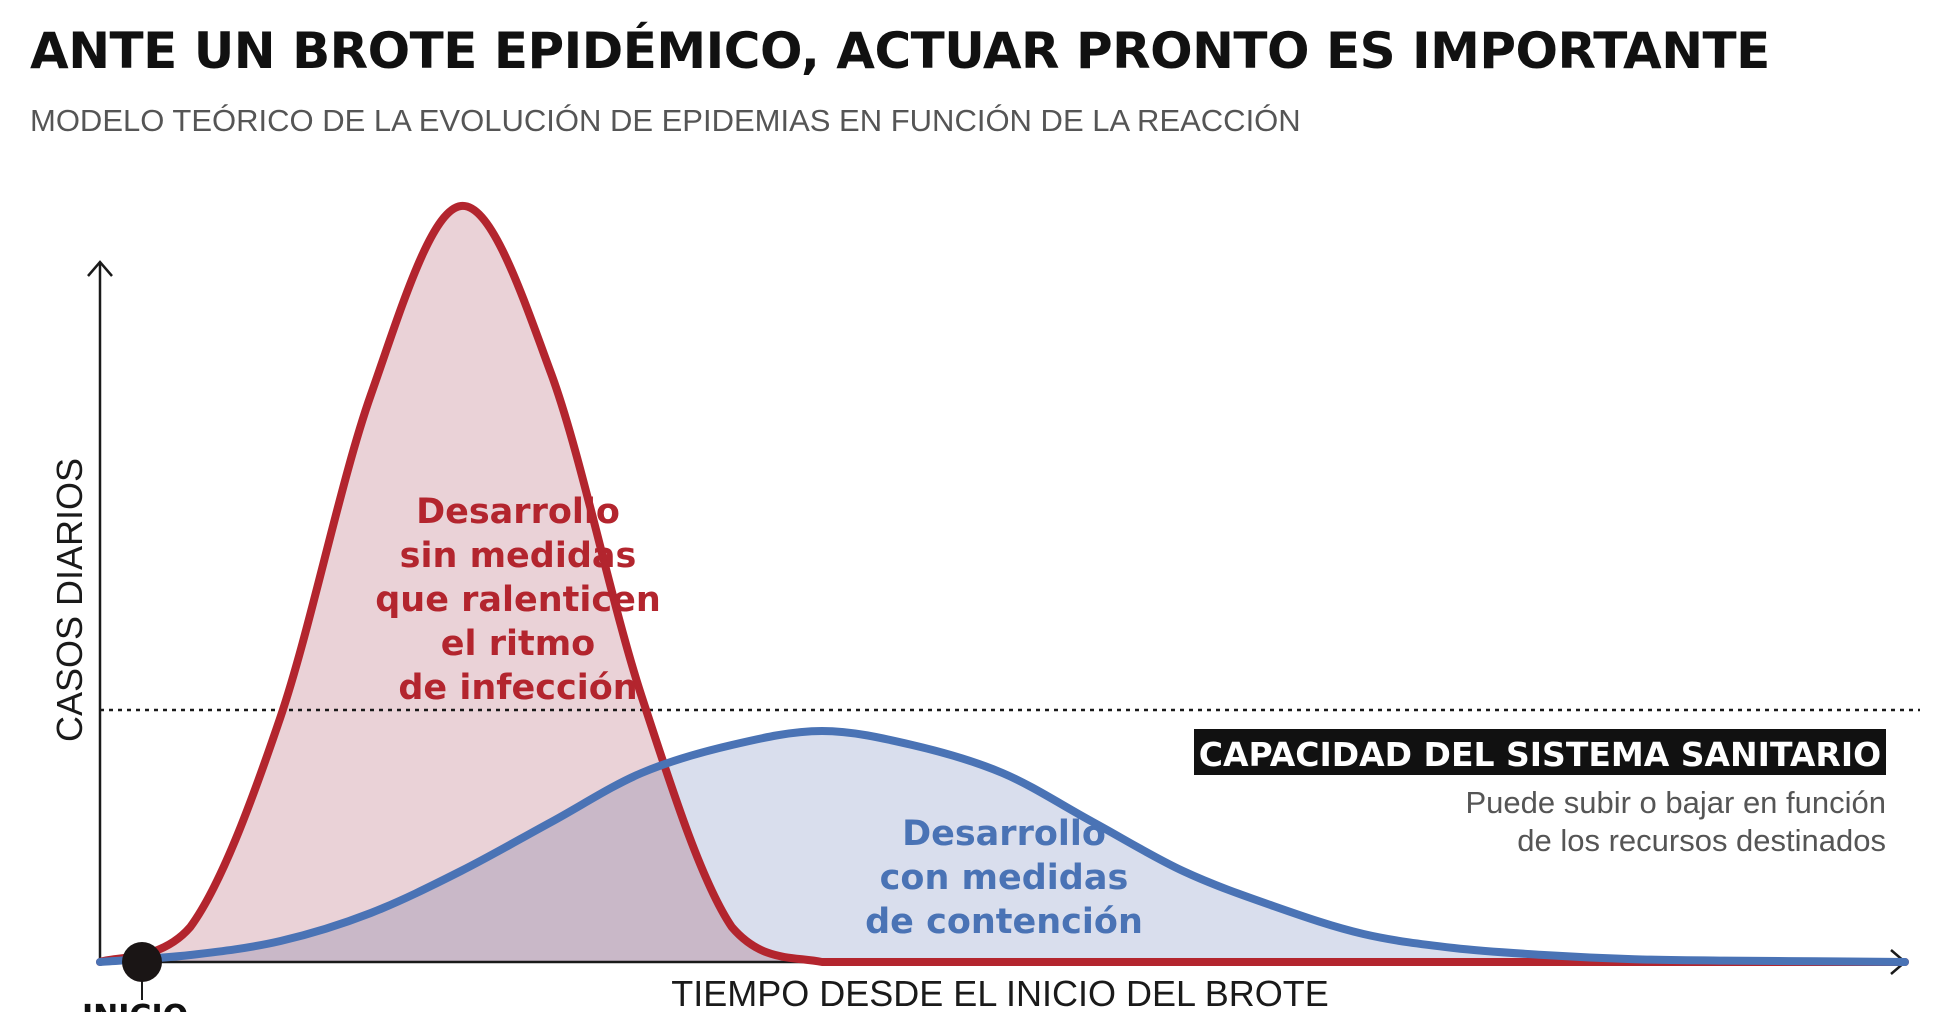 Image resolution: width=1946 pixels, height=1012 pixels. I want to click on capacity-label: CAPACIDAD DEL SISTEMA SANITARIO, so click(1540, 754).